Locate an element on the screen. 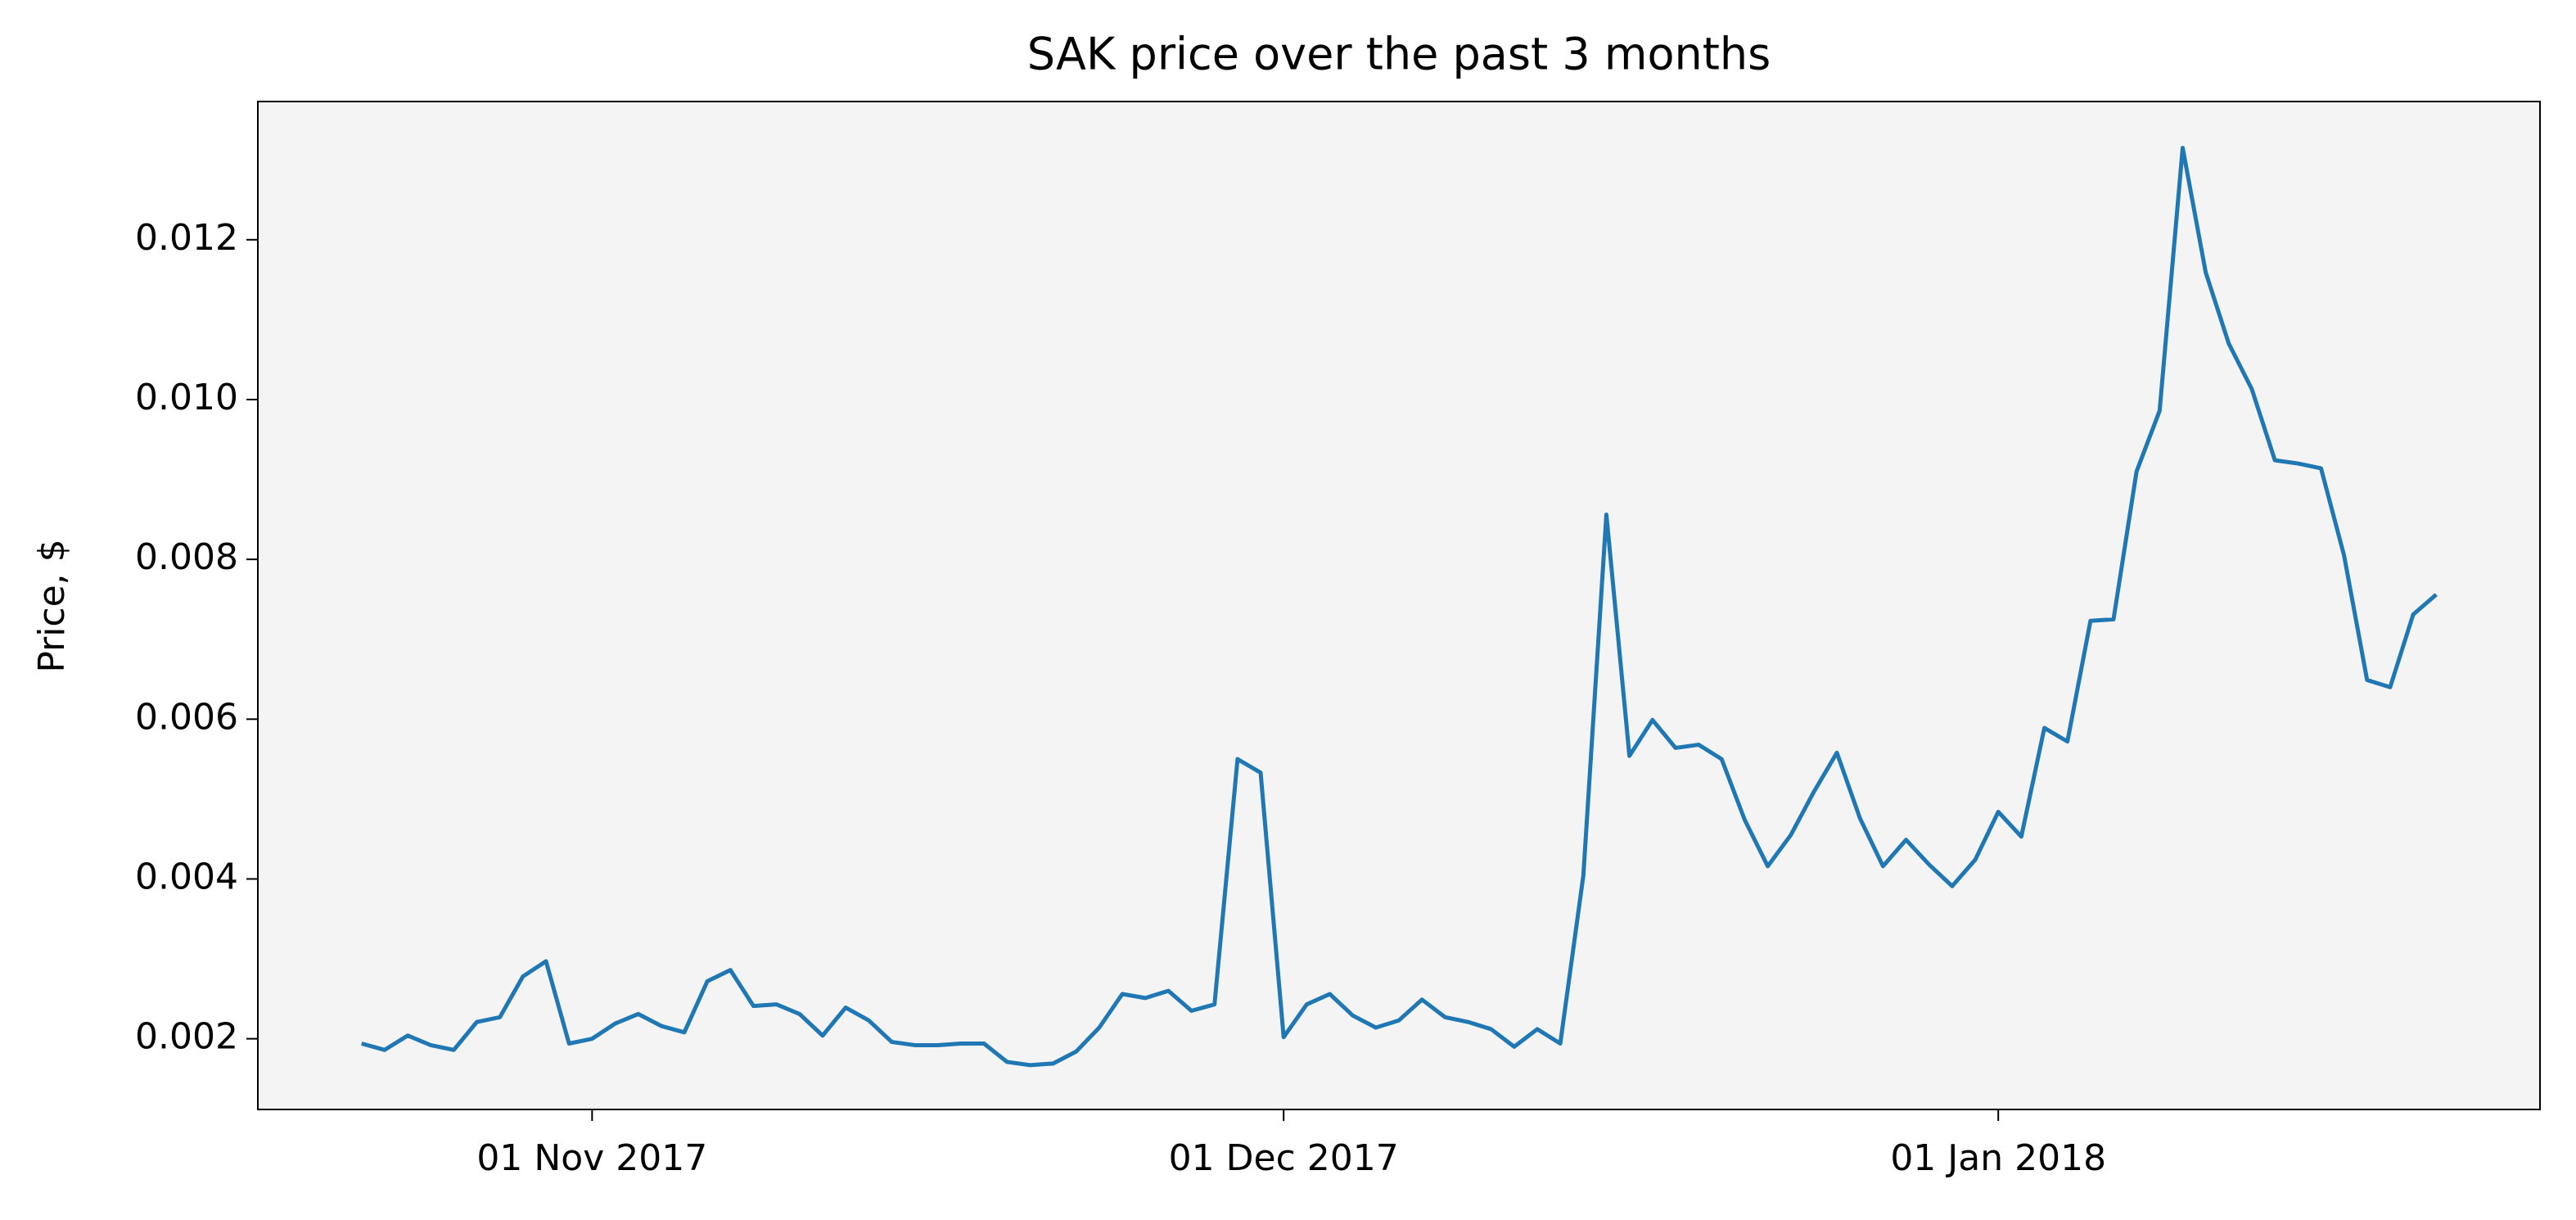 The height and width of the screenshot is (1220, 2576). y-tick-label: 0.002 is located at coordinates (186, 1037).